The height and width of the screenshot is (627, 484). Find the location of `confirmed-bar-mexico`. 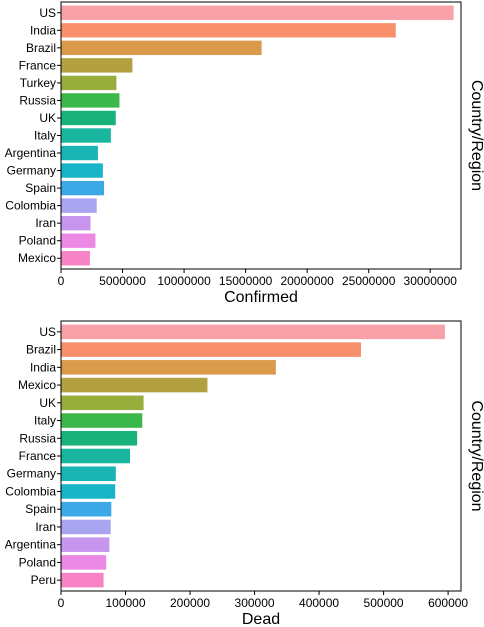

confirmed-bar-mexico is located at coordinates (75, 258).